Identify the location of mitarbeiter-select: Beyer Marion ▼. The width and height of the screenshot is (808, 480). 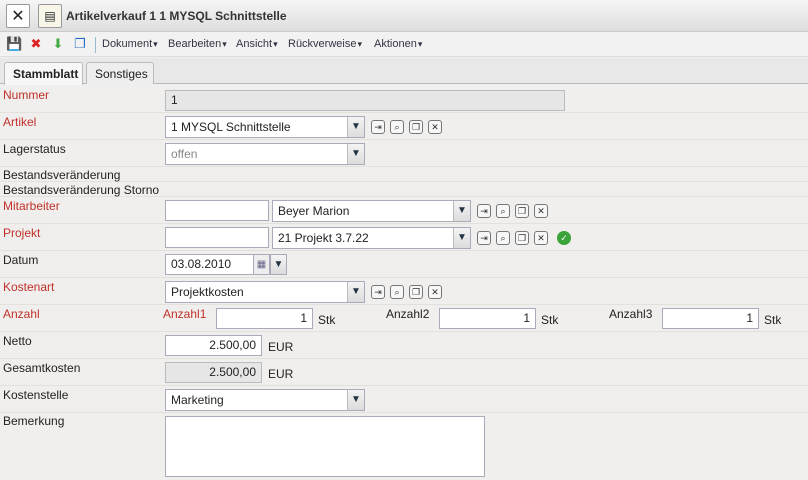
(371, 211).